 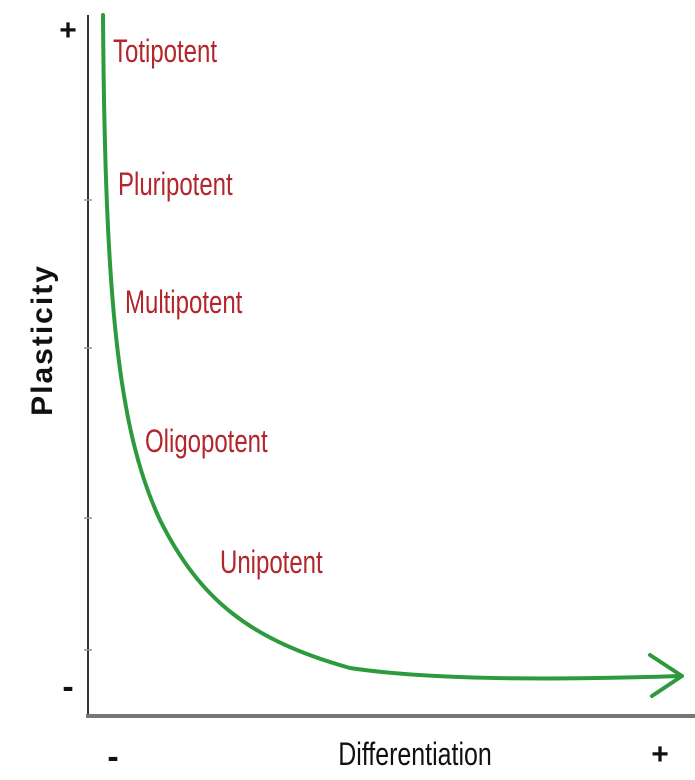 I want to click on y-max: +, so click(x=68, y=30).